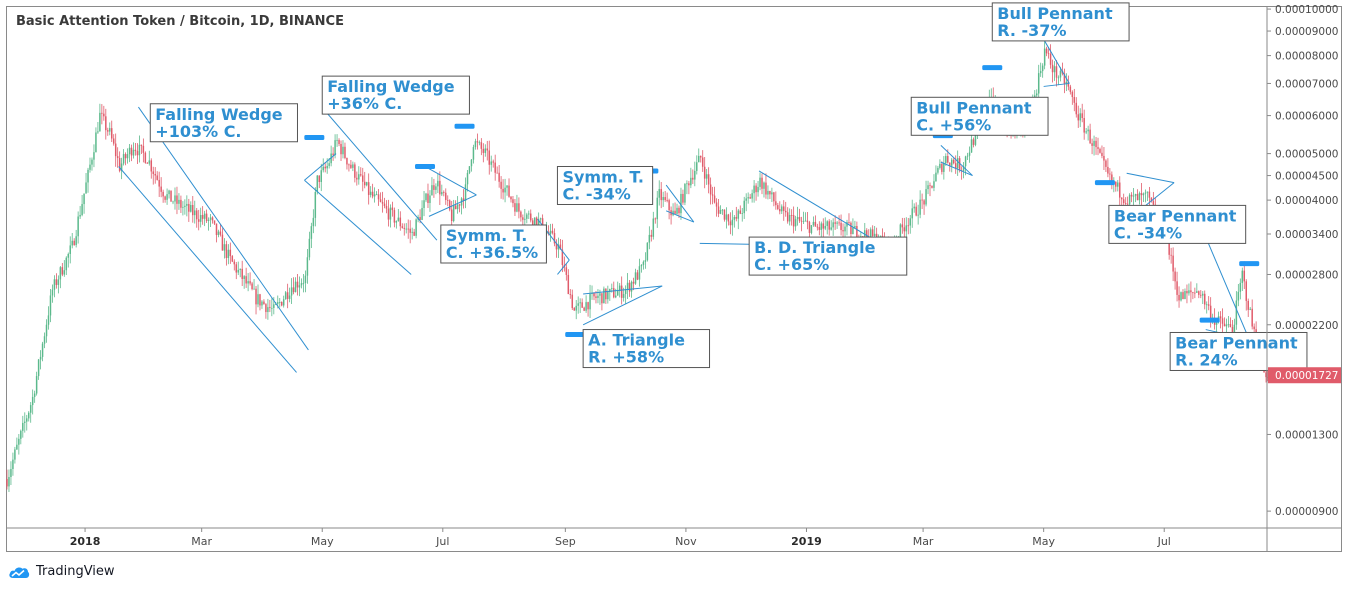 The width and height of the screenshot is (1348, 592). What do you see at coordinates (1304, 375) in the screenshot?
I see `last-price-badge` at bounding box center [1304, 375].